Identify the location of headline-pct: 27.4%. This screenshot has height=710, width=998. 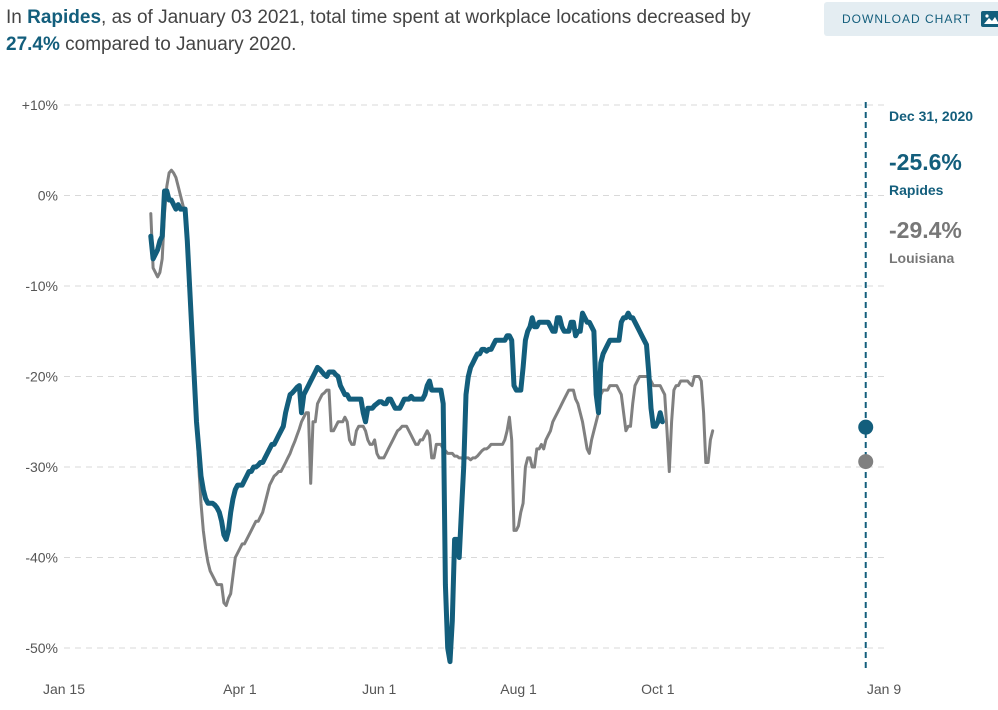
(33, 44).